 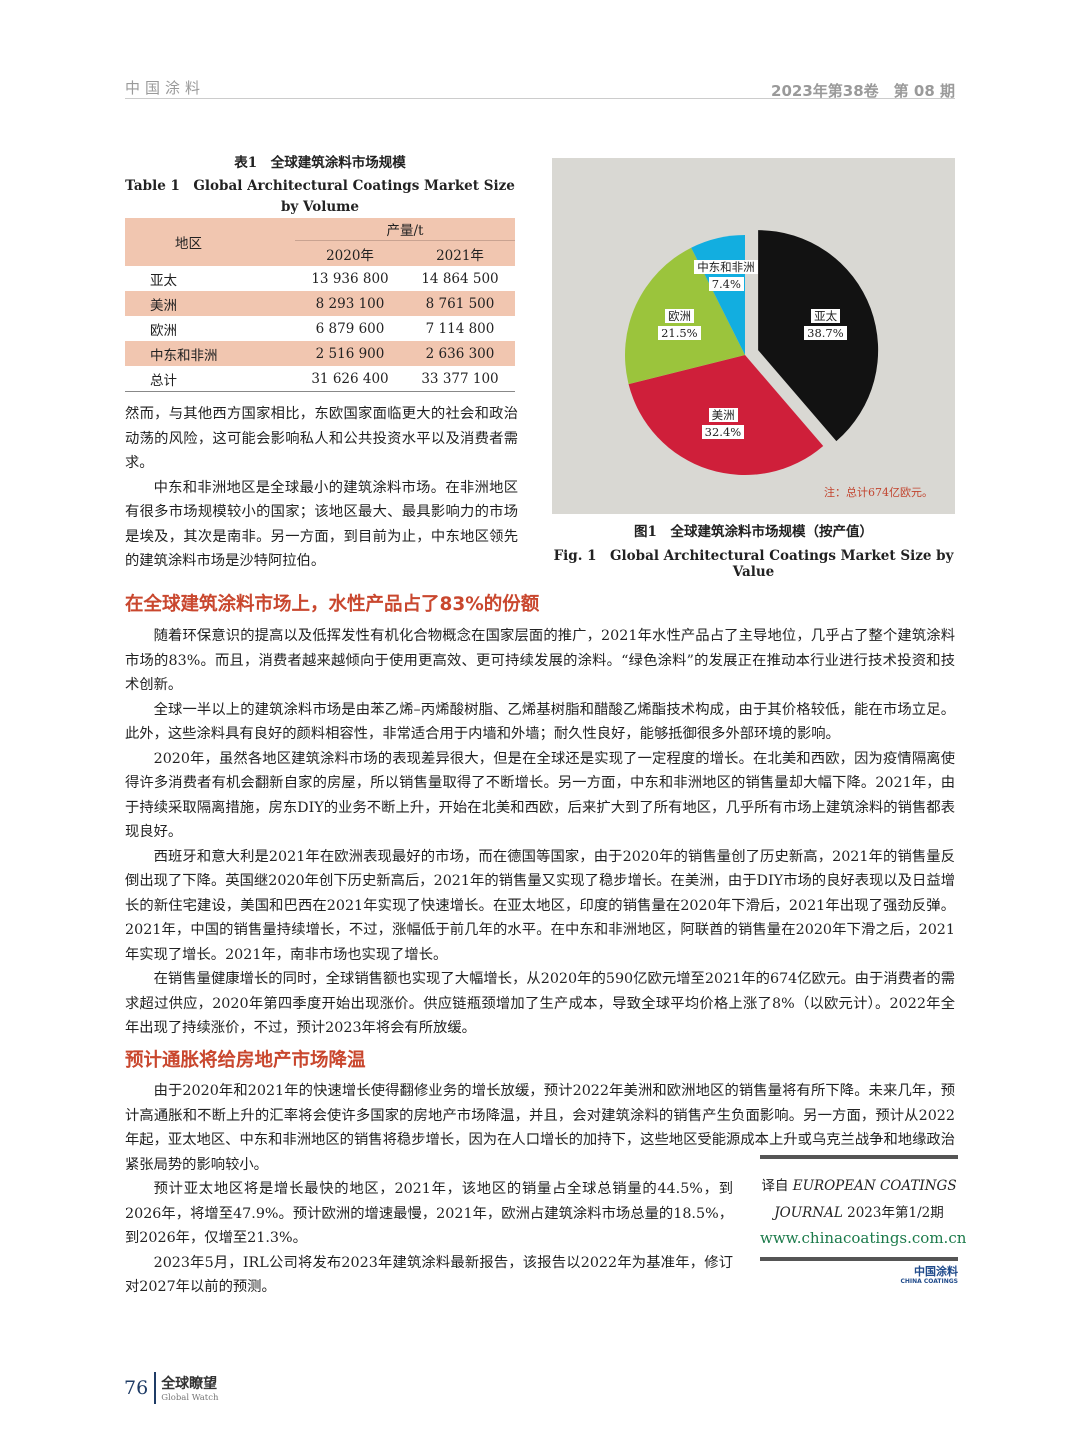 I want to click on cell-2020: 13 936 800, so click(x=350, y=278).